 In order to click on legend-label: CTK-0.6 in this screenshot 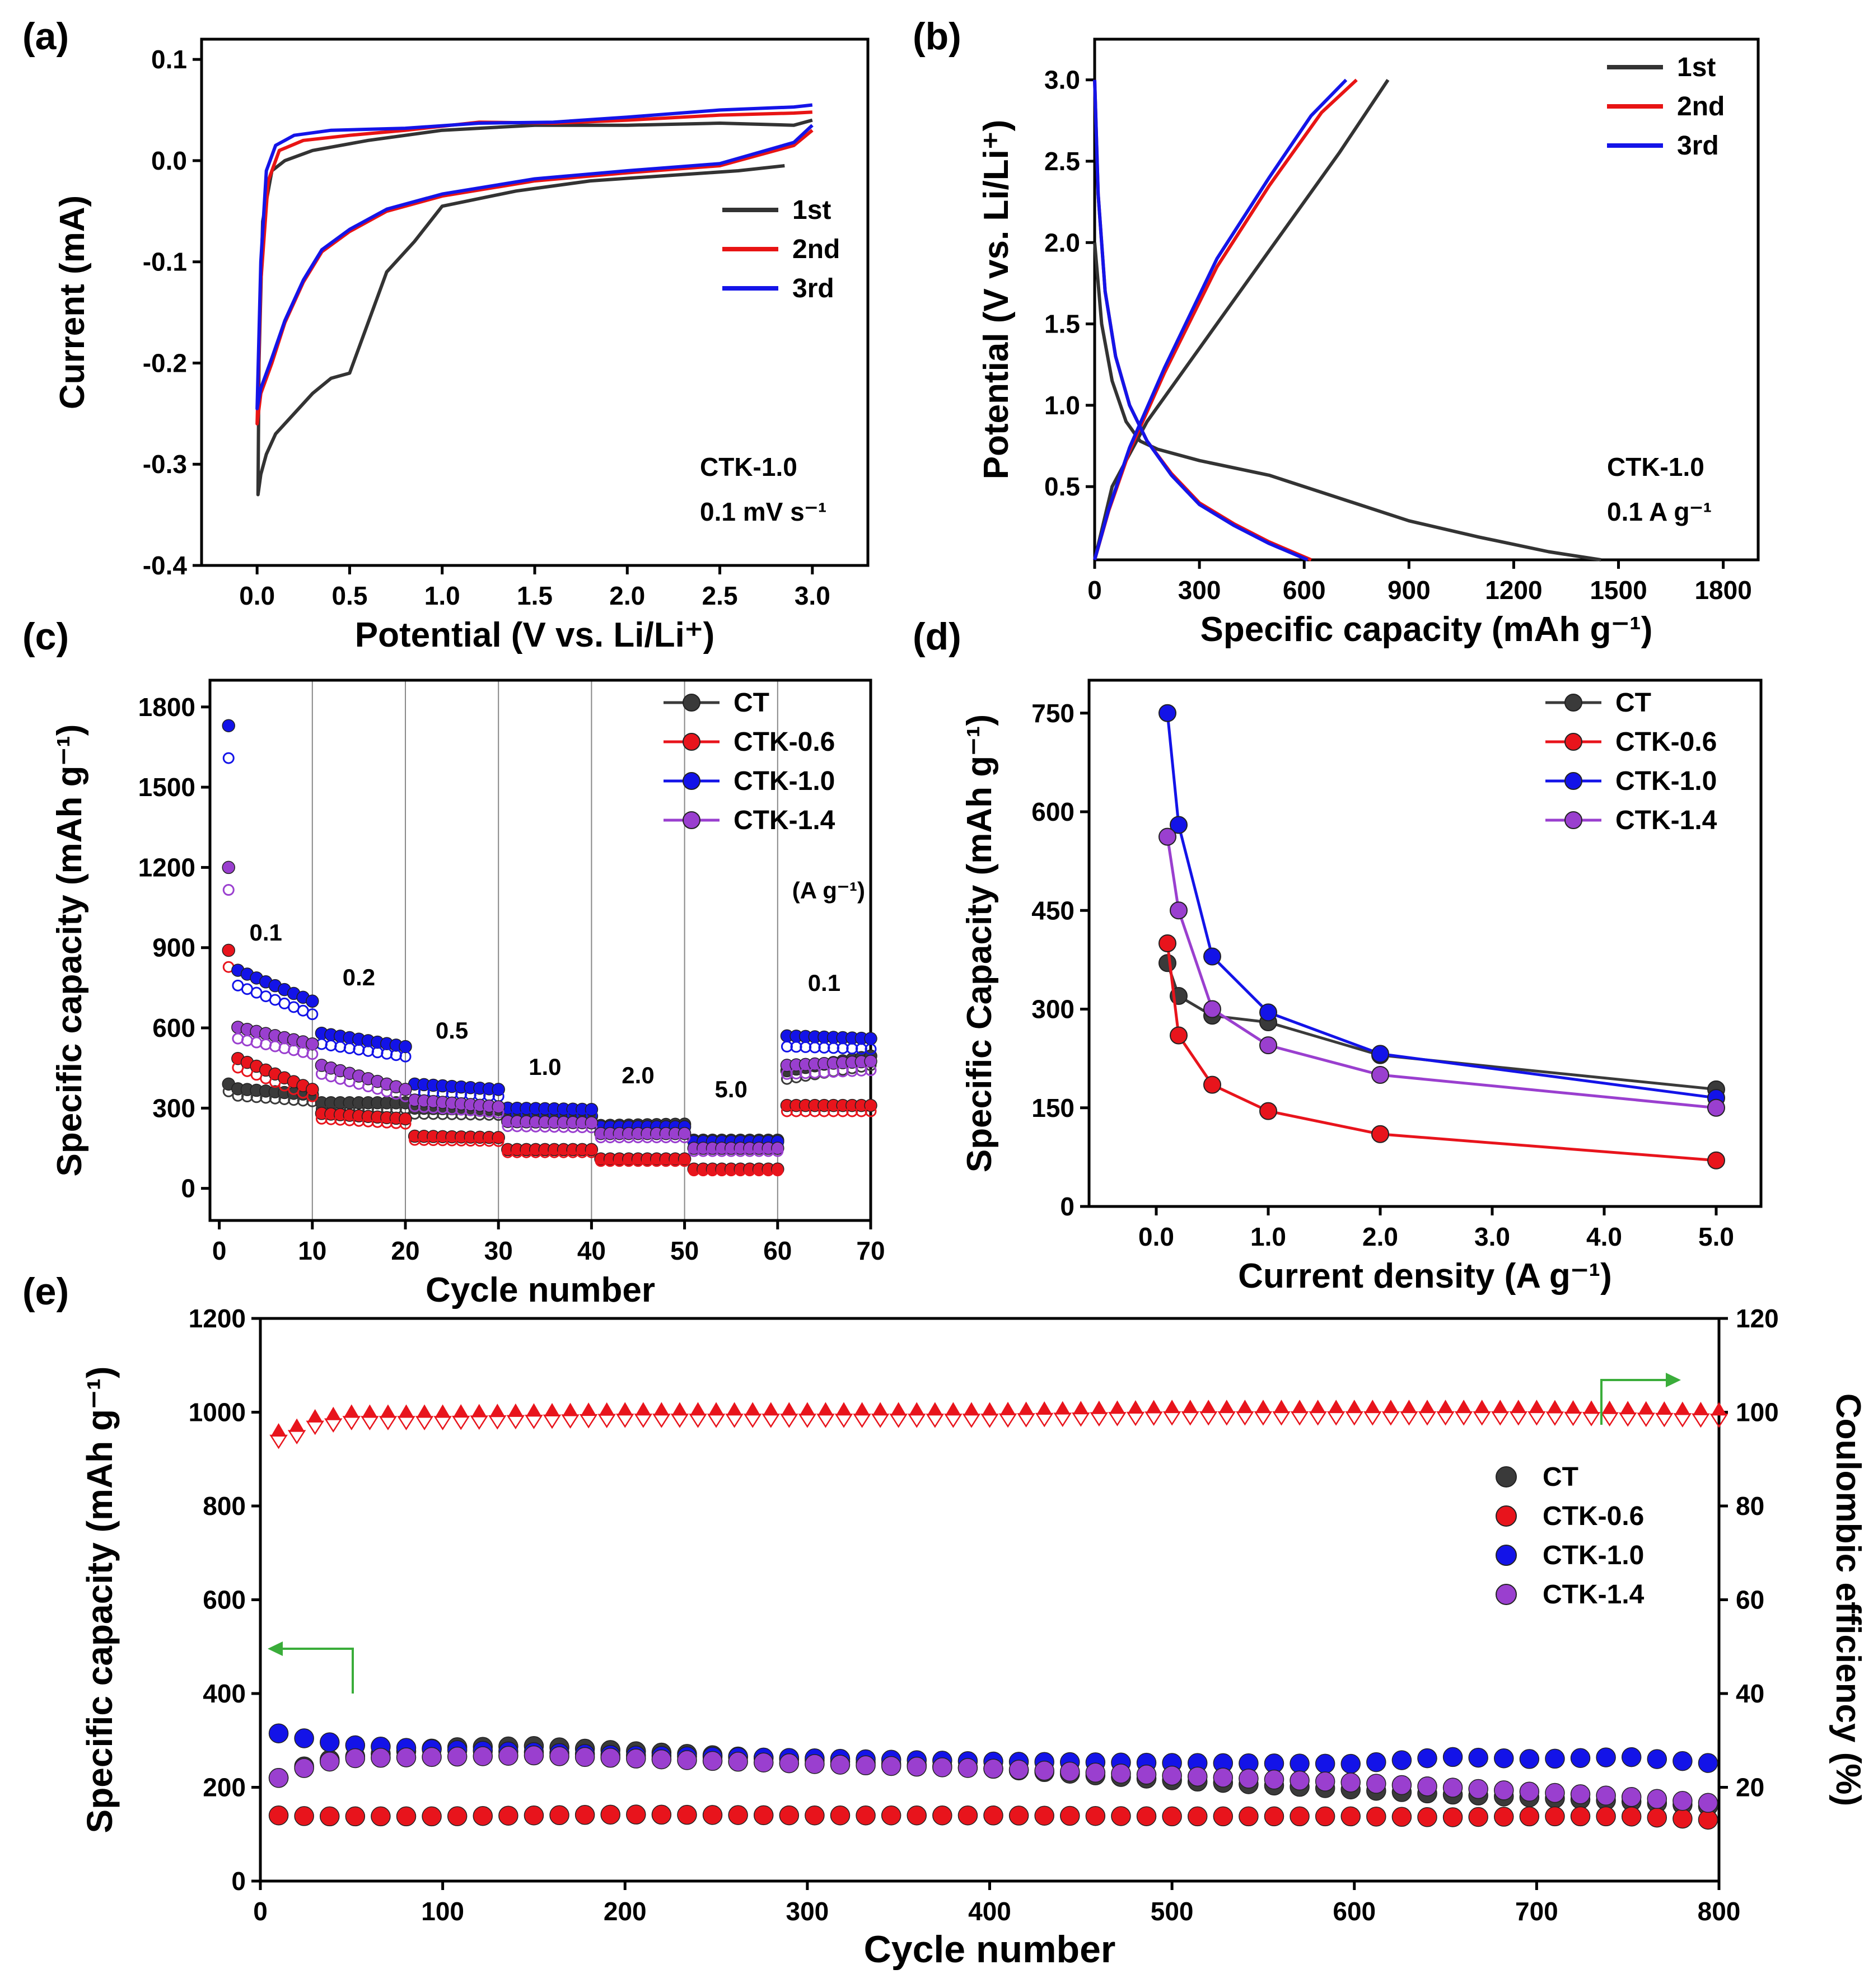, I will do `click(784, 742)`.